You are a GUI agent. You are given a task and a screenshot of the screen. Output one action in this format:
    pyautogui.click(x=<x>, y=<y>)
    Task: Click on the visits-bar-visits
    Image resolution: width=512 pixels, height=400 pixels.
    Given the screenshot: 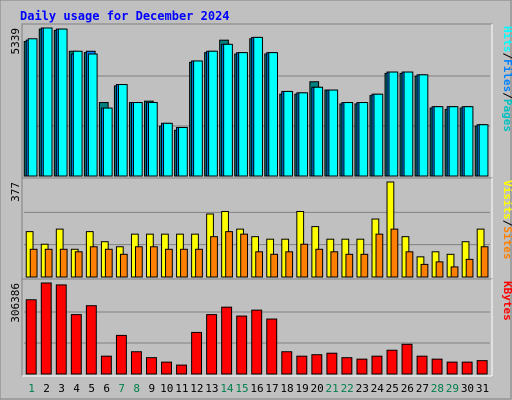 What is the action you would take?
    pyautogui.click(x=450, y=265)
    